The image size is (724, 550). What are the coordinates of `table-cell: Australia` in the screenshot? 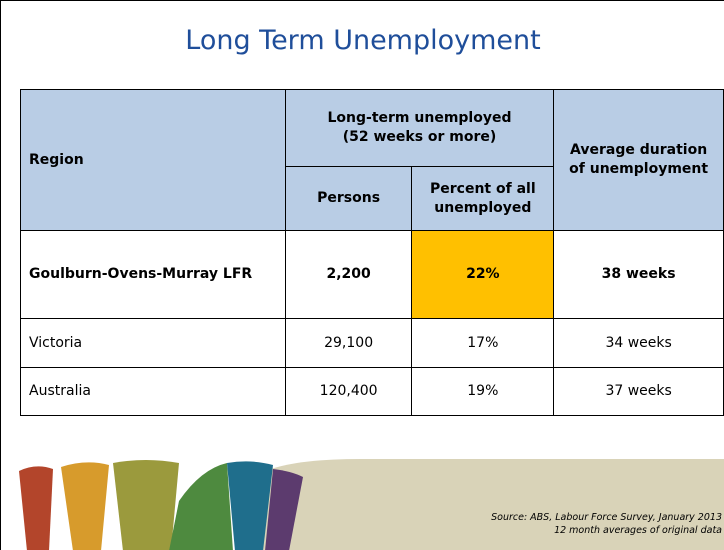 It's located at (153, 391).